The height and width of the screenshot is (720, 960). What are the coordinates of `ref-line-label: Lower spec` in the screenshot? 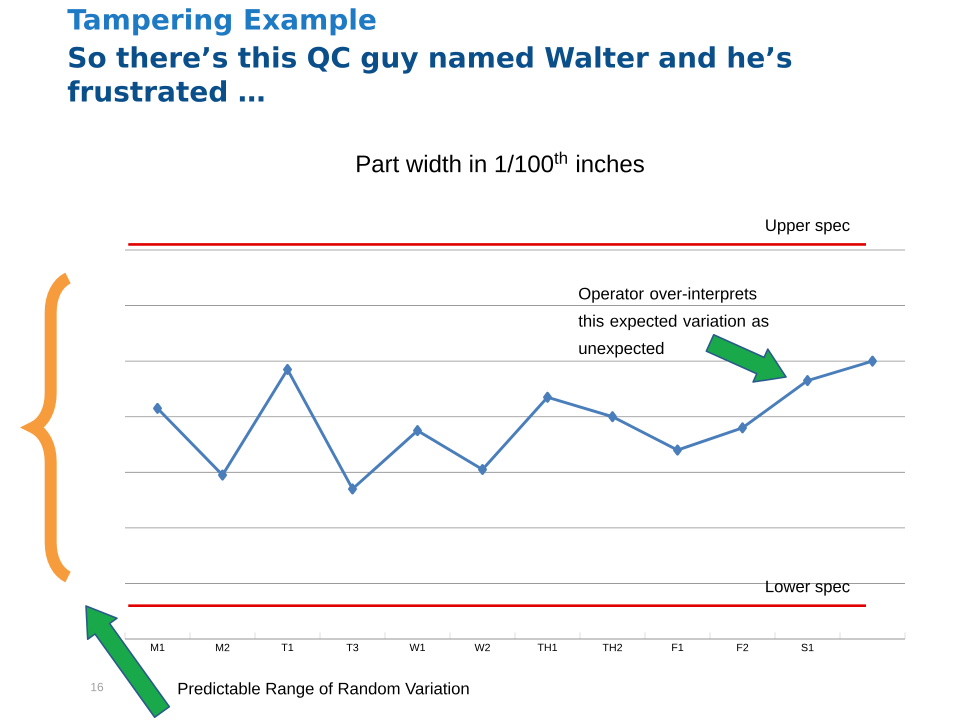 It's located at (808, 588).